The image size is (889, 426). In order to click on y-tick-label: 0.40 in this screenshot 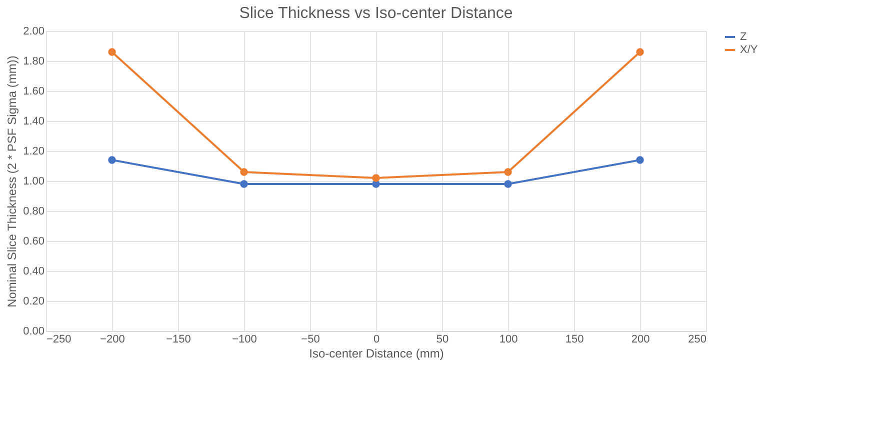, I will do `click(33, 272)`.